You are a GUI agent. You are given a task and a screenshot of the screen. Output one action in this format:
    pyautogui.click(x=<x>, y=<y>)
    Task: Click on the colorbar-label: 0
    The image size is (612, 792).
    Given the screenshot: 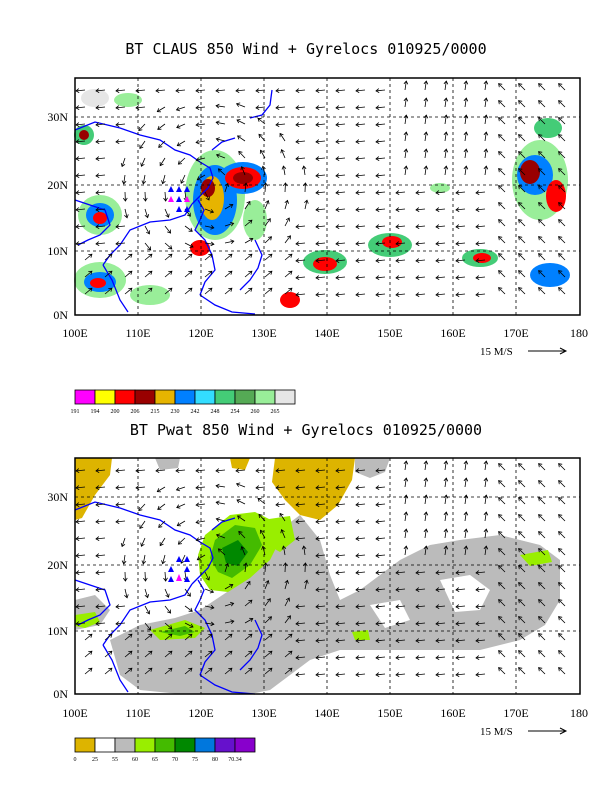 What is the action you would take?
    pyautogui.click(x=75, y=760)
    